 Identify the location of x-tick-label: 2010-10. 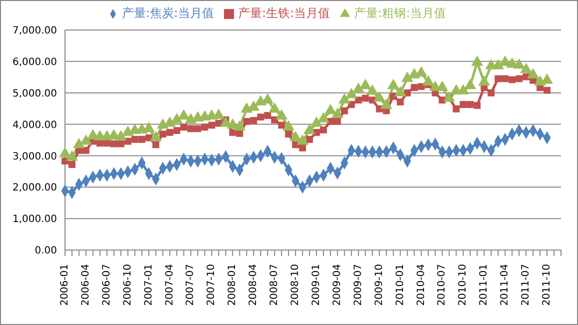
(463, 285).